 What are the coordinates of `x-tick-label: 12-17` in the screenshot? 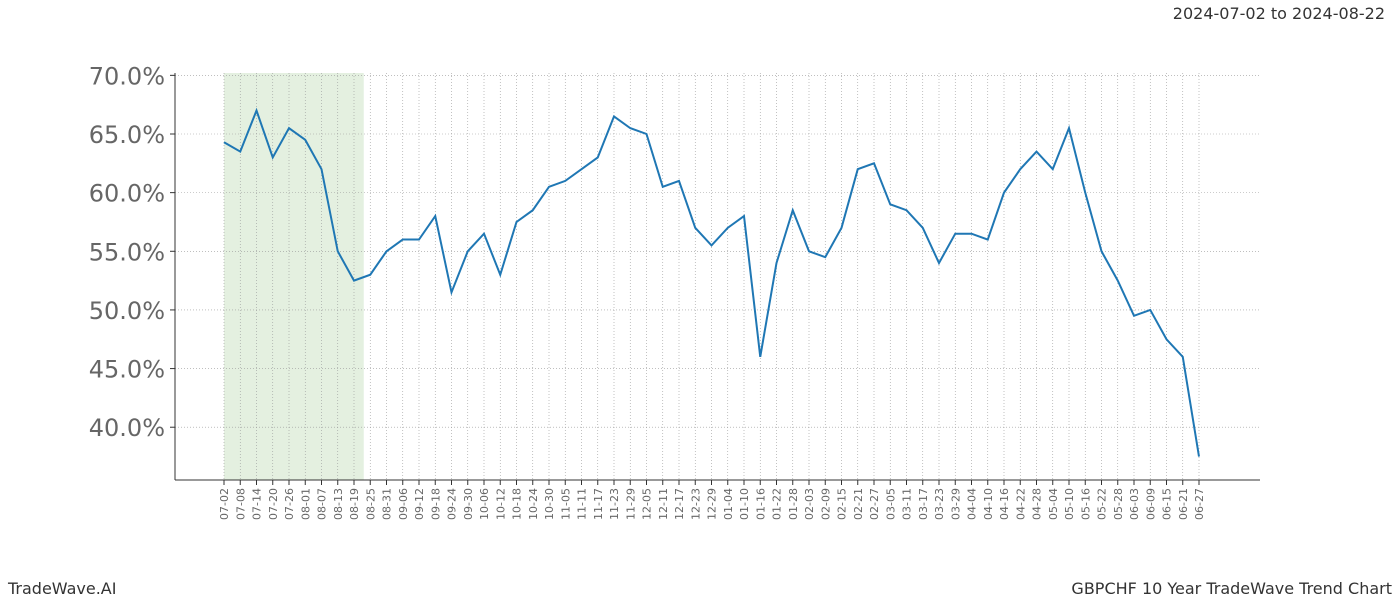 It's located at (679, 504).